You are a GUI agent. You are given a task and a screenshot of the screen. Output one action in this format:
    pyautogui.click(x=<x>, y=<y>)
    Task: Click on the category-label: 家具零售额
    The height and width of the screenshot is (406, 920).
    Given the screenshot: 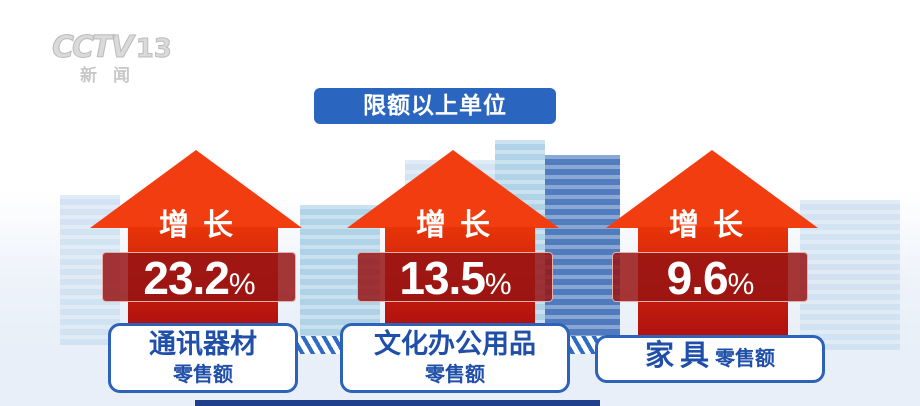 What is the action you would take?
    pyautogui.click(x=710, y=359)
    